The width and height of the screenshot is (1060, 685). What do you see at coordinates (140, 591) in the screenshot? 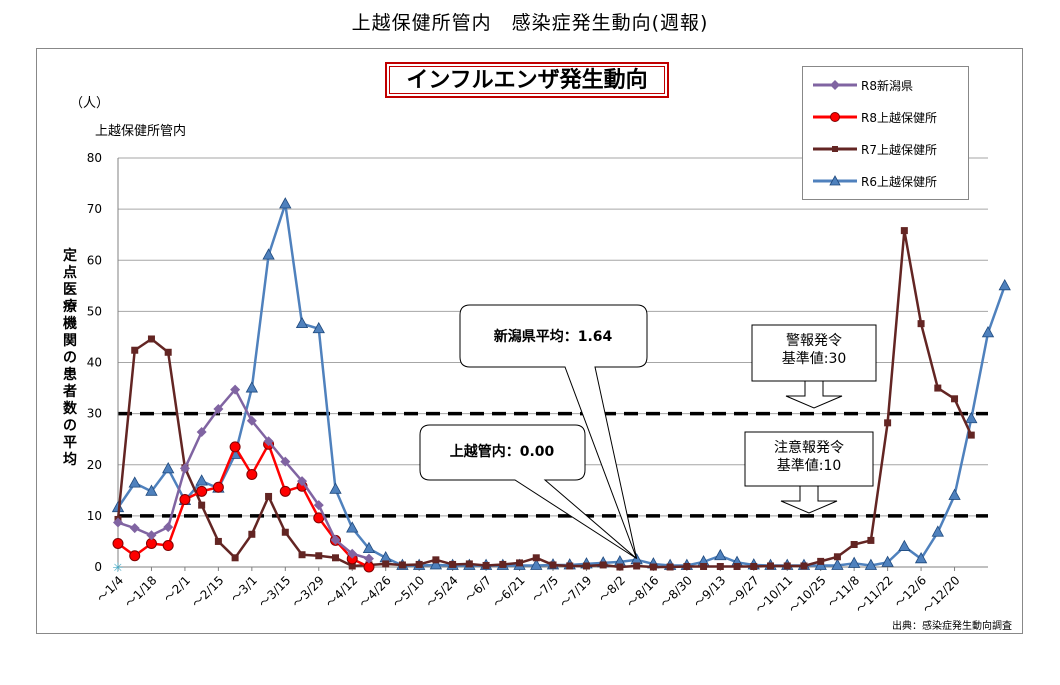
I see `x-tick-label: ～1/18` at bounding box center [140, 591].